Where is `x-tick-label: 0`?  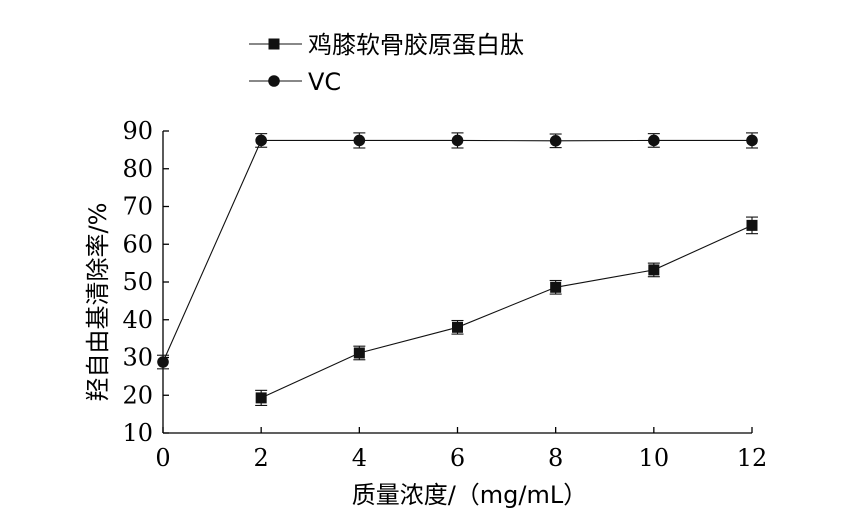
x-tick-label: 0 is located at coordinates (162, 458).